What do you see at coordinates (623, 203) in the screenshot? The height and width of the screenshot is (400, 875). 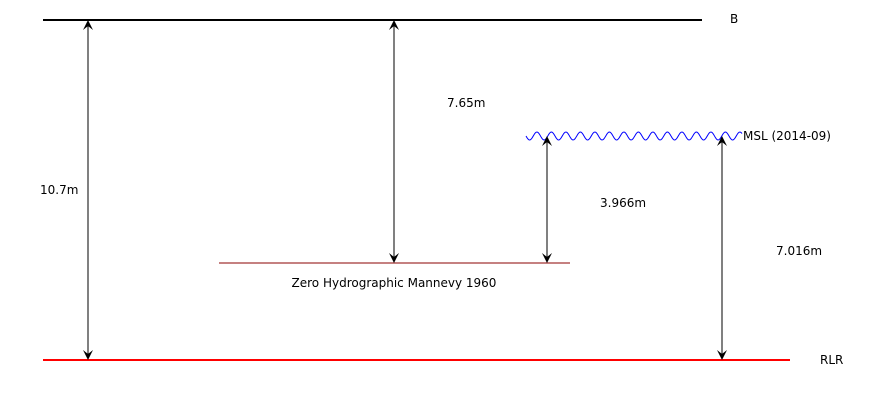 I see `label-zero-to-msl: 3.966m` at bounding box center [623, 203].